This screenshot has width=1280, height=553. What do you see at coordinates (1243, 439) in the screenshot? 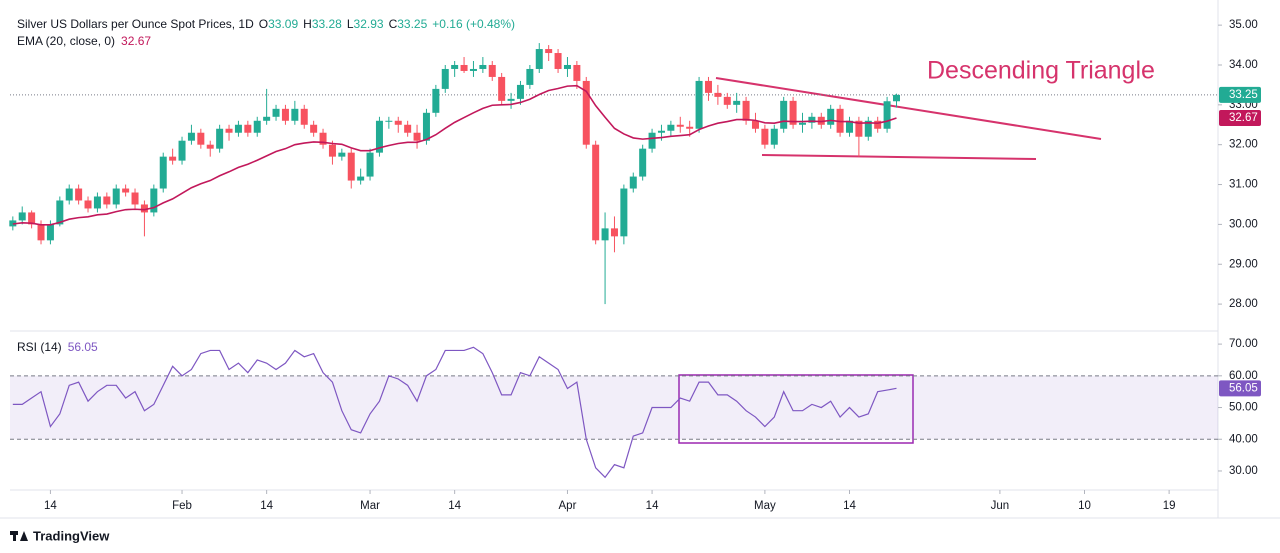
I see `y-tick-label: 40.00` at bounding box center [1243, 439].